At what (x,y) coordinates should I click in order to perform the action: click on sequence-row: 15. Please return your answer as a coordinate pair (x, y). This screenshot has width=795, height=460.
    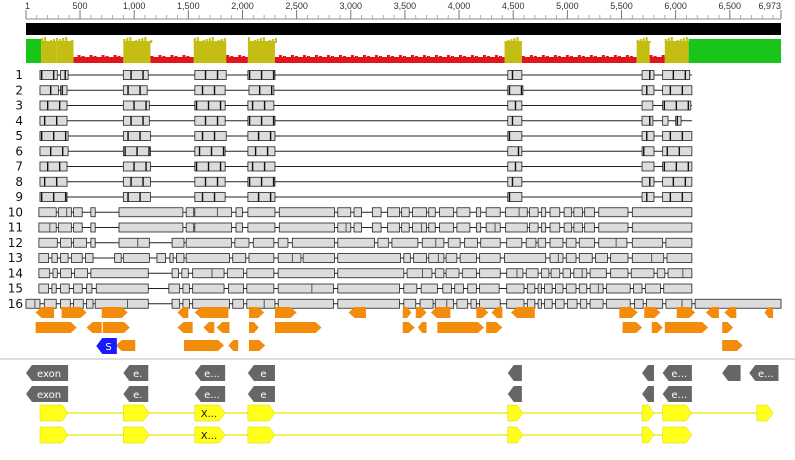
    Looking at the image, I should click on (350, 289).